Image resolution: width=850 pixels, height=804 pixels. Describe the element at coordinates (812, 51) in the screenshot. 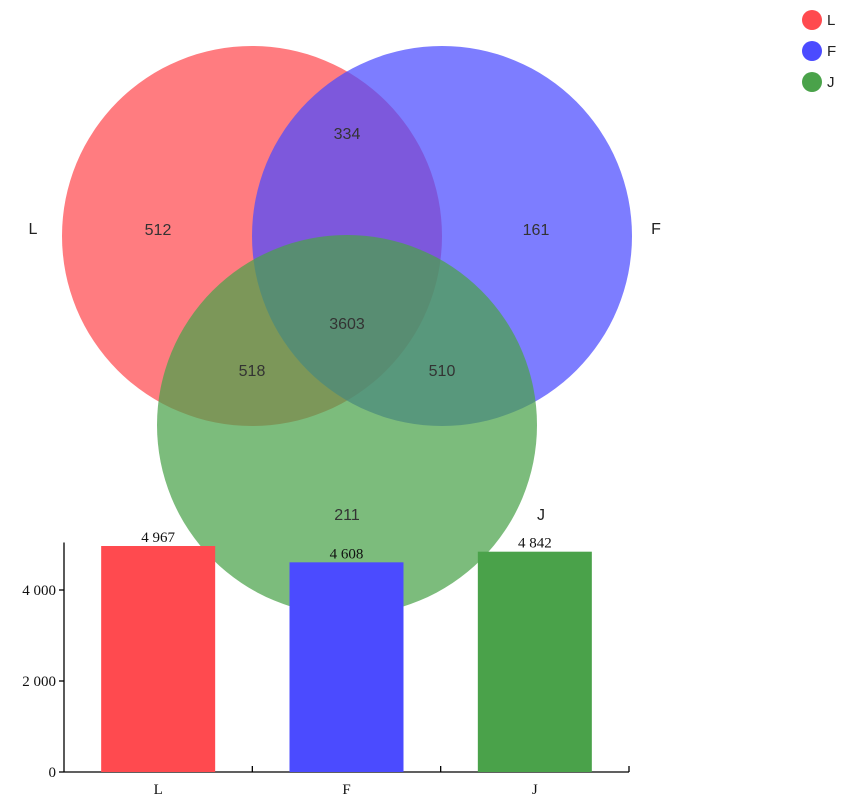

I see `legend-swatch-F` at that location.